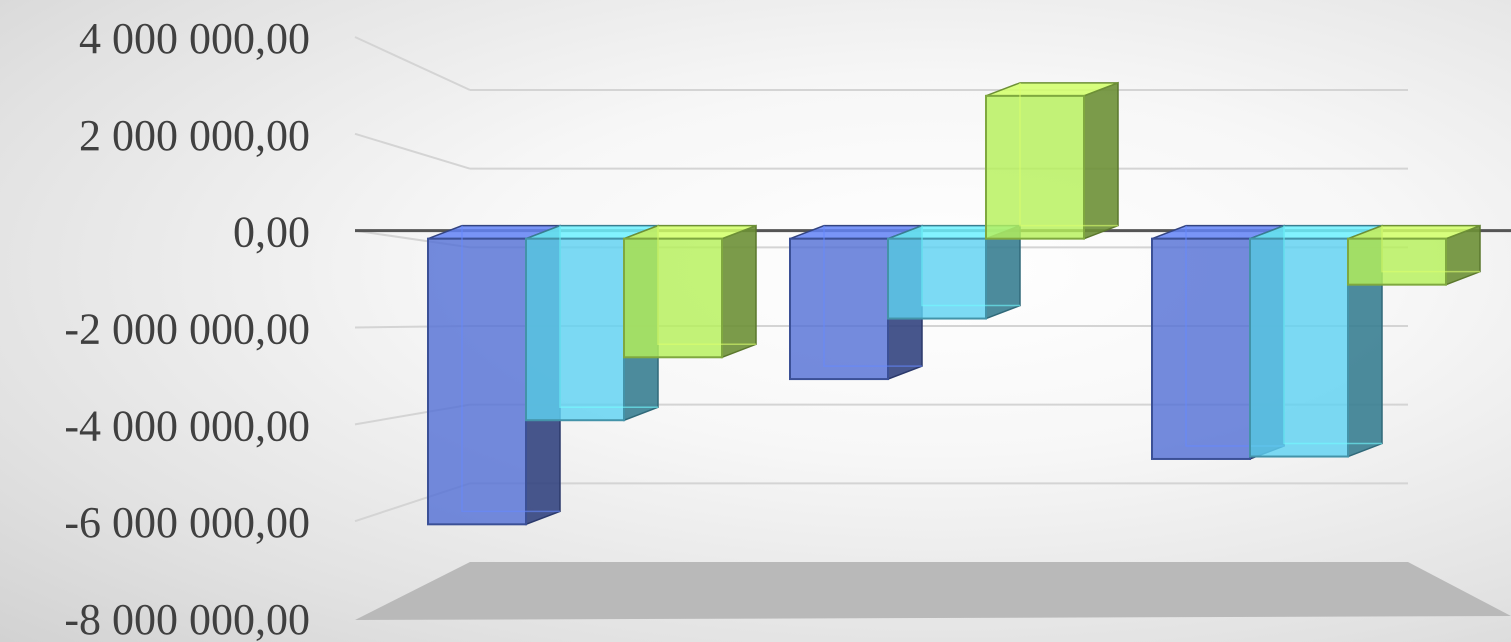  Describe the element at coordinates (187, 425) in the screenshot. I see `y-tick-label: -4 000 000,00` at that location.